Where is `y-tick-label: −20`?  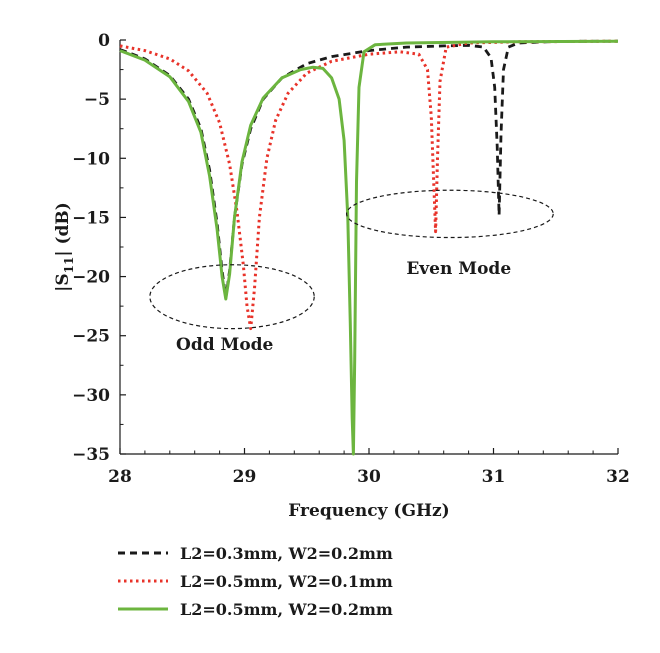 y-tick-label: −20 is located at coordinates (91, 278).